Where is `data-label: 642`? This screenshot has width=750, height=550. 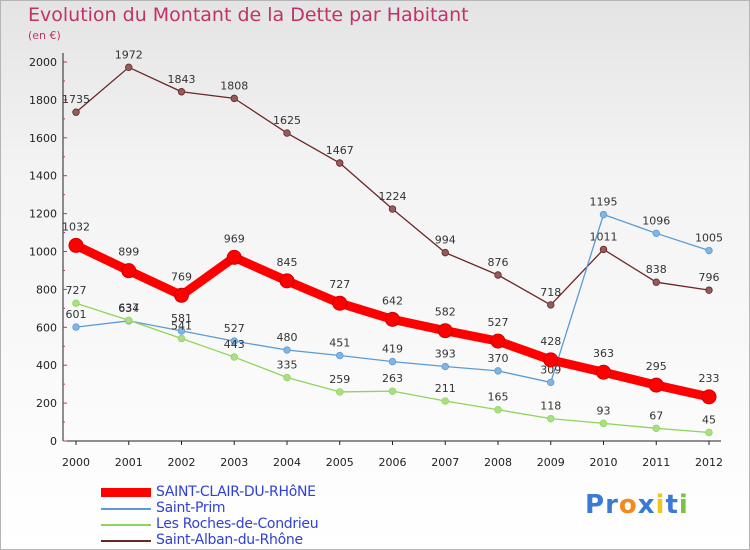
data-label: 642 is located at coordinates (392, 300).